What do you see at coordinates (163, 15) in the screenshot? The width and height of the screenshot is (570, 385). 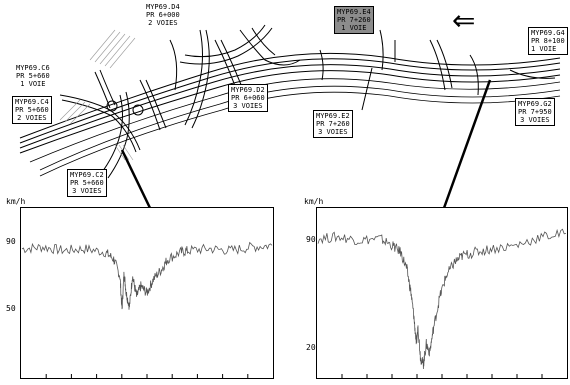 I see `station-label-d4: MYP69.D4 PR 6+000 2 VOIES` at bounding box center [163, 15].